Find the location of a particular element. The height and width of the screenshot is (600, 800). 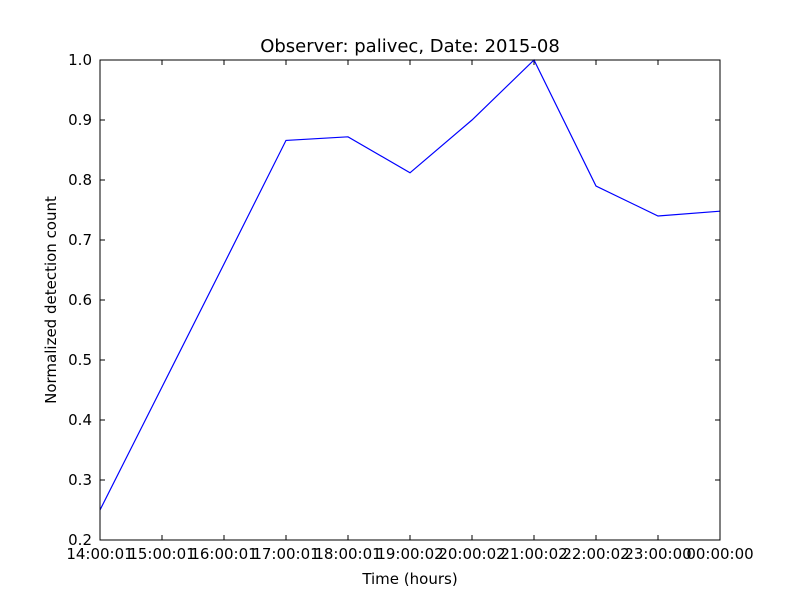

y-tick-label: 0.2 is located at coordinates (80, 540).